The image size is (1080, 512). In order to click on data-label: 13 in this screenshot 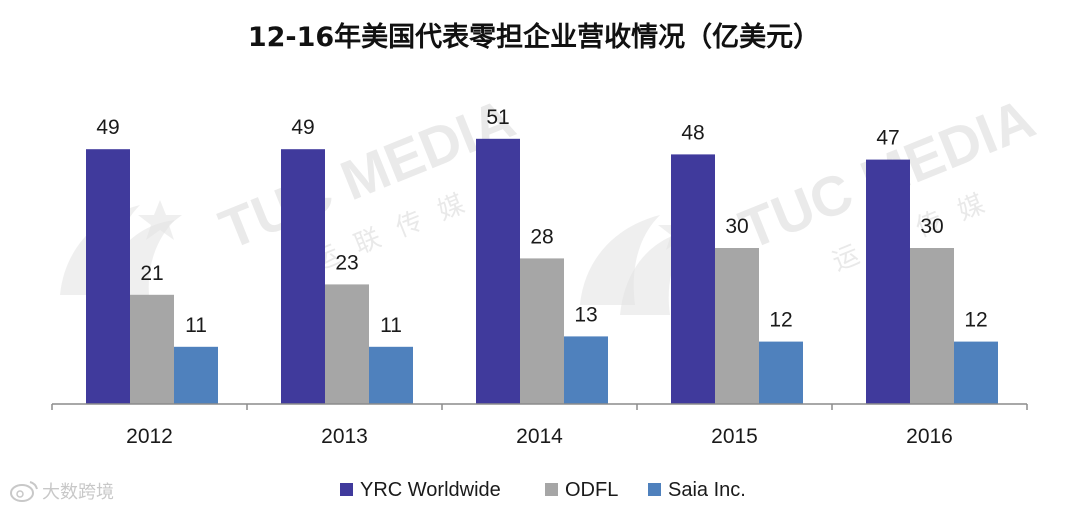, I will do `click(585, 314)`.